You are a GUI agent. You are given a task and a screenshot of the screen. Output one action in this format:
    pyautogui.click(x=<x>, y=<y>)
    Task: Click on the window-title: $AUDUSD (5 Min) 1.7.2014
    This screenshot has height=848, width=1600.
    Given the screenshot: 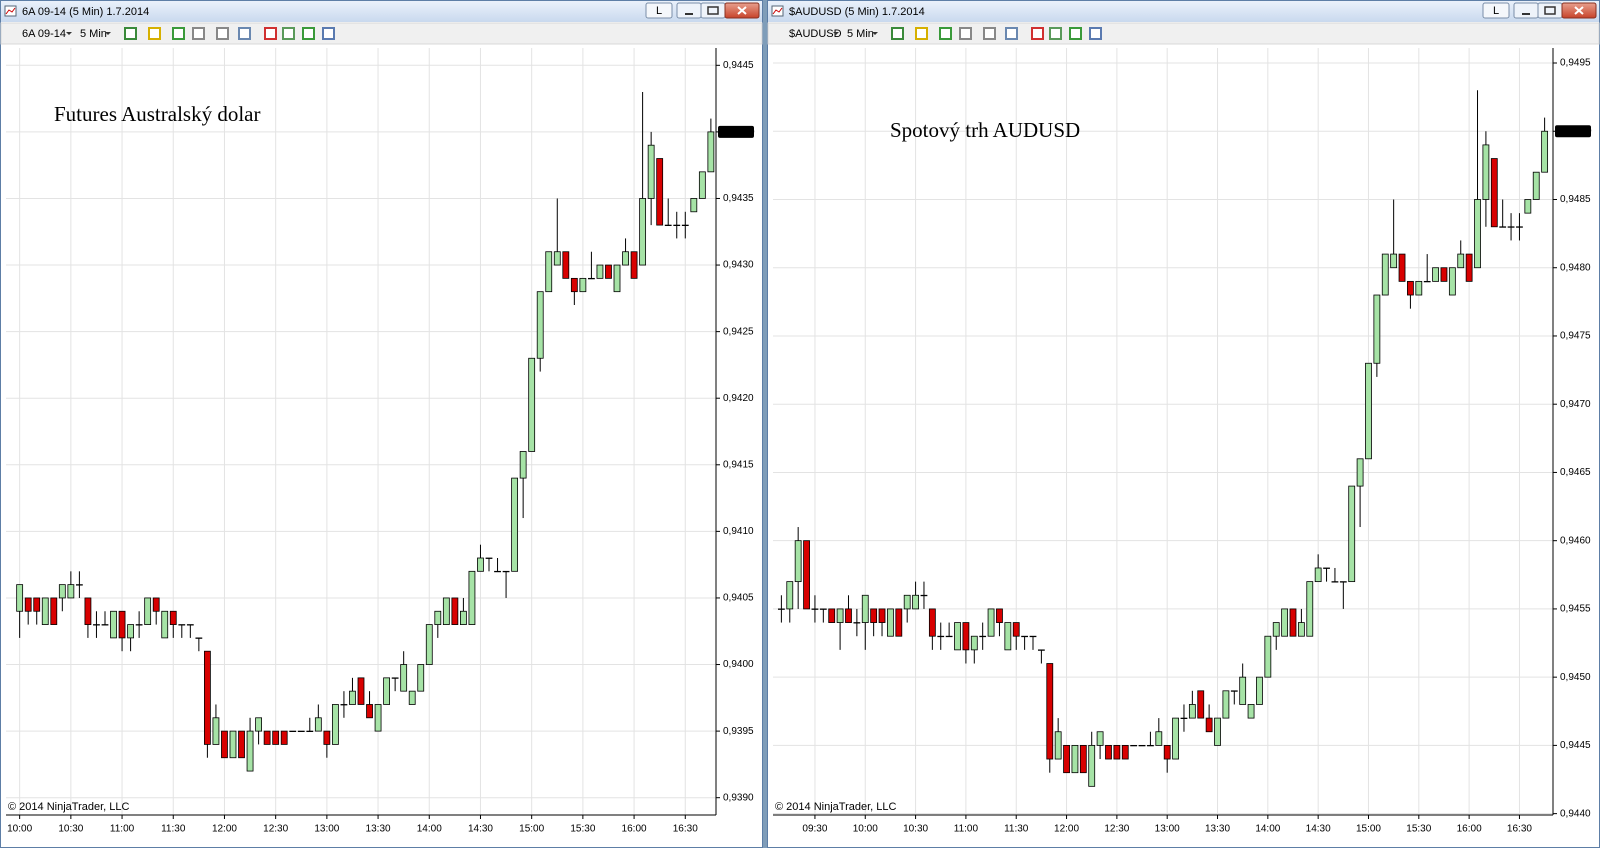 What is the action you would take?
    pyautogui.click(x=857, y=12)
    